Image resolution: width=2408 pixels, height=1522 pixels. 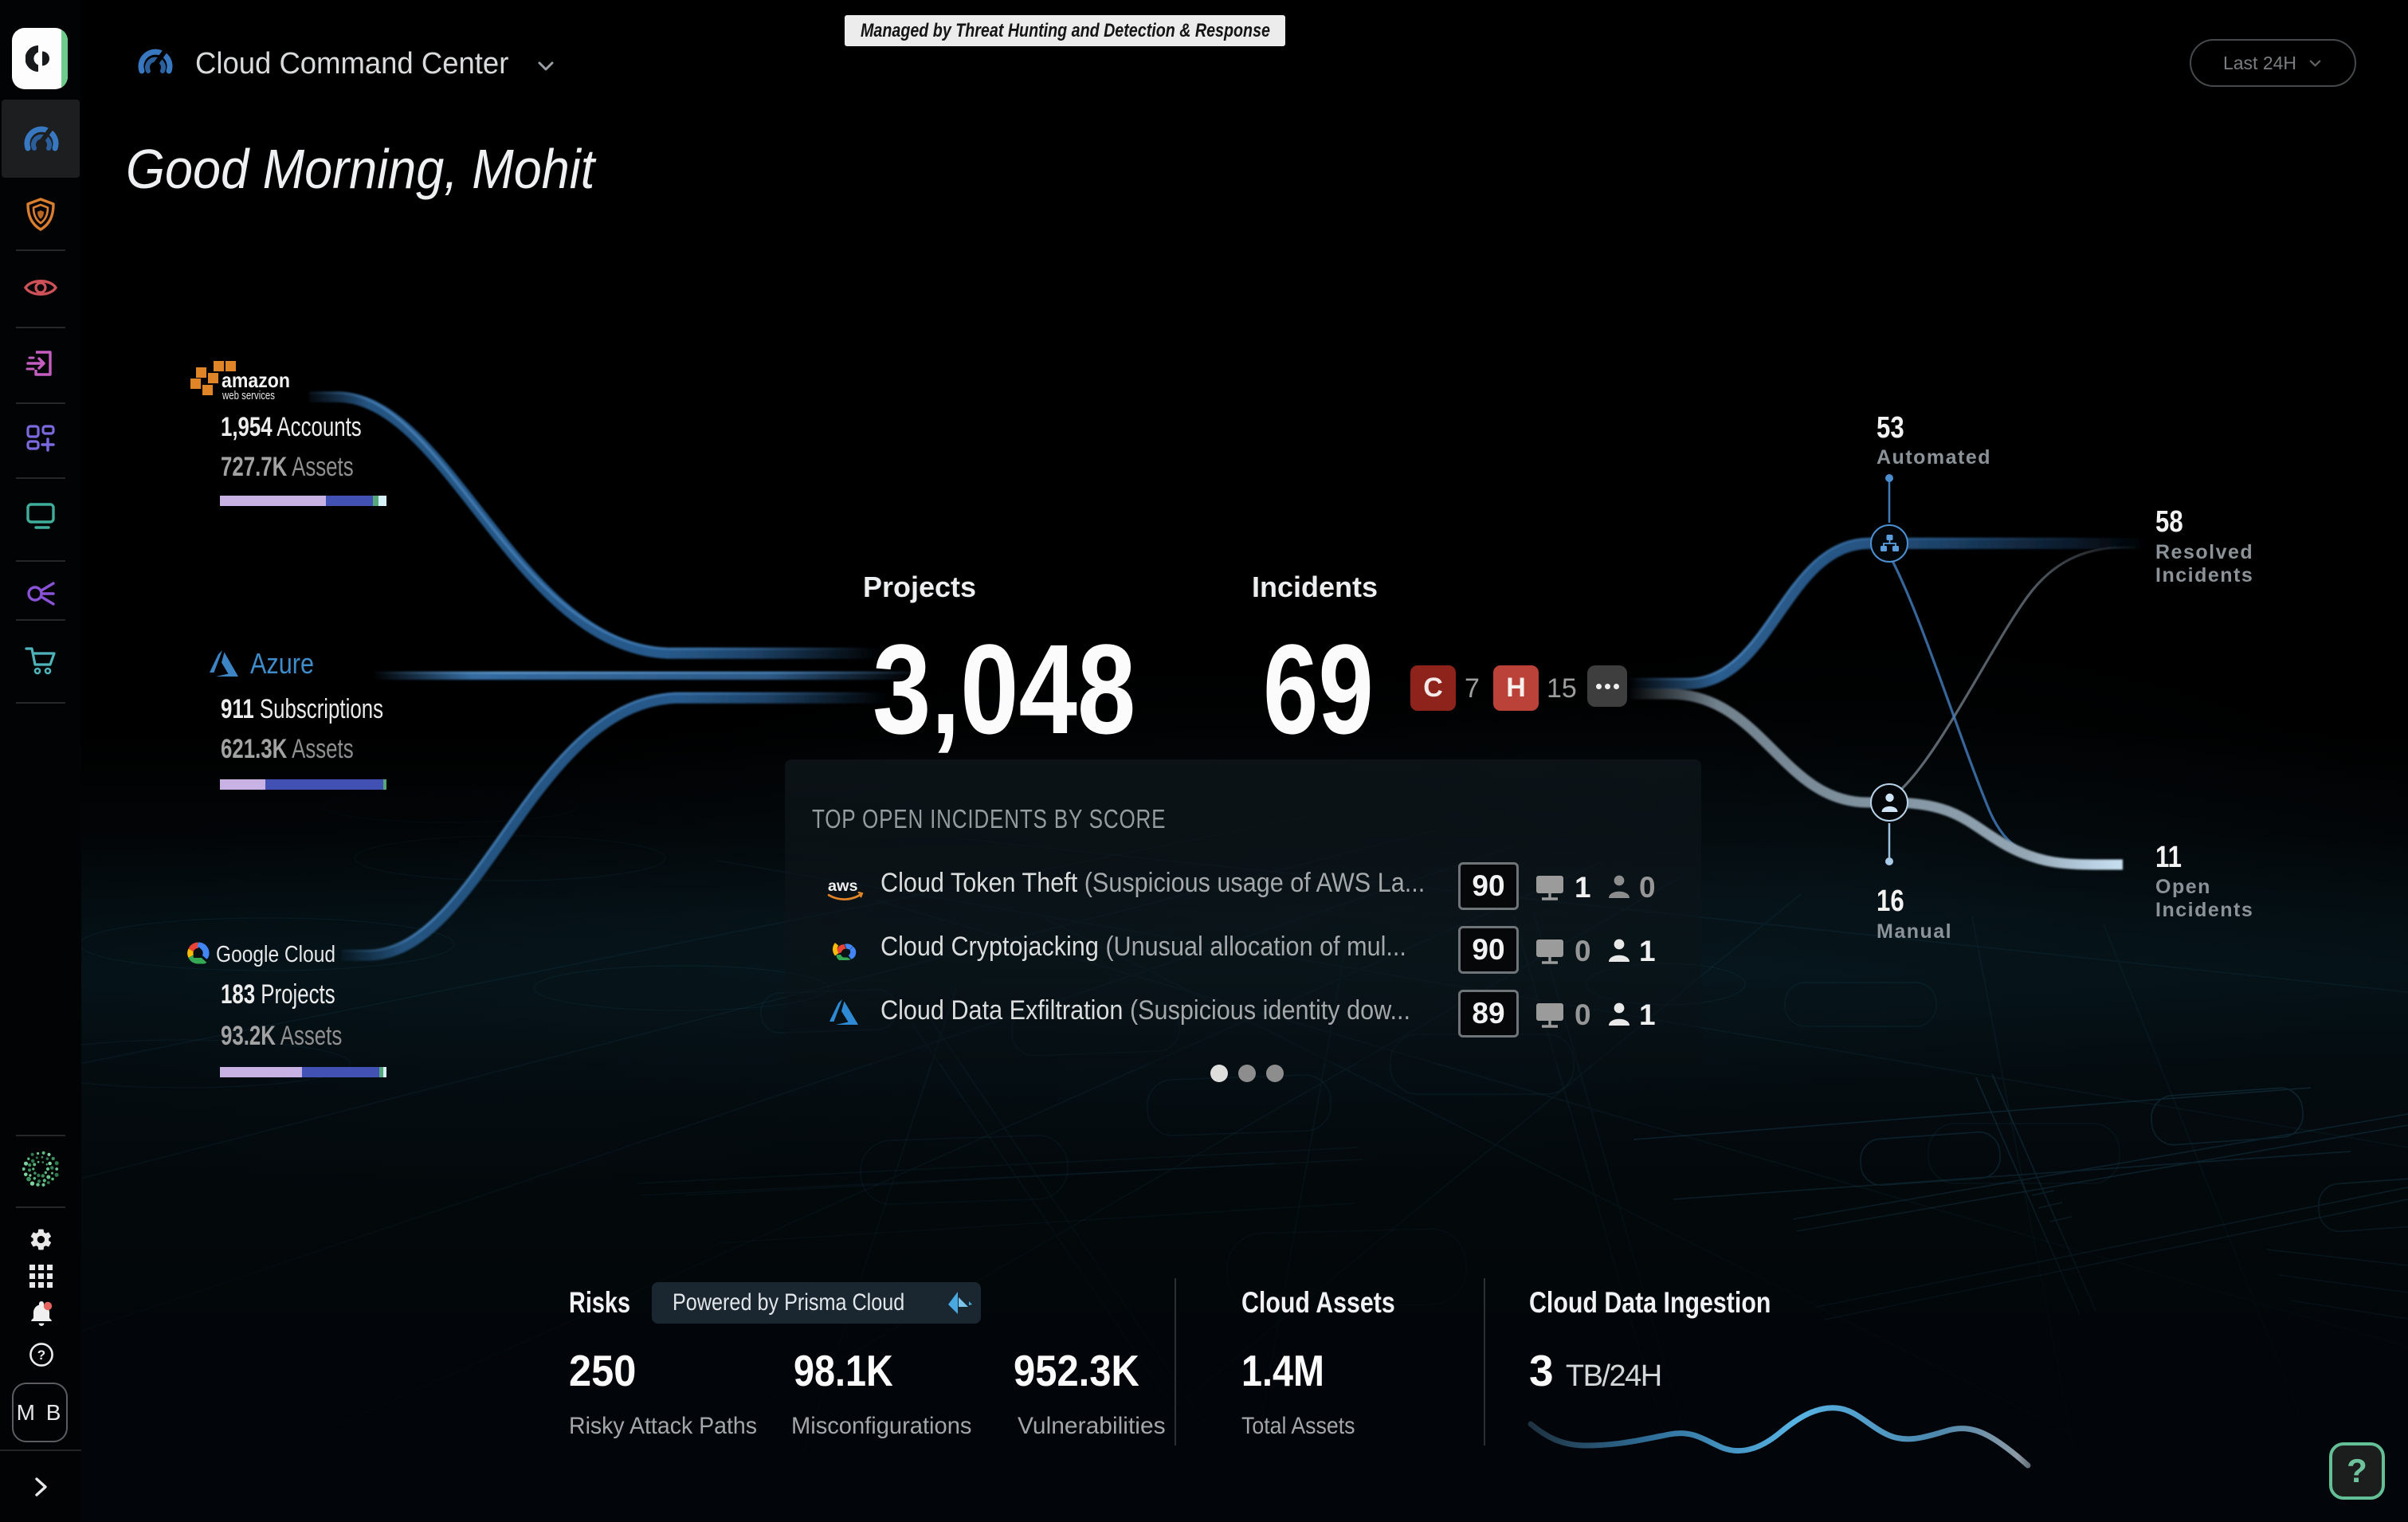 What do you see at coordinates (248, 395) in the screenshot?
I see `svg-text: web services` at bounding box center [248, 395].